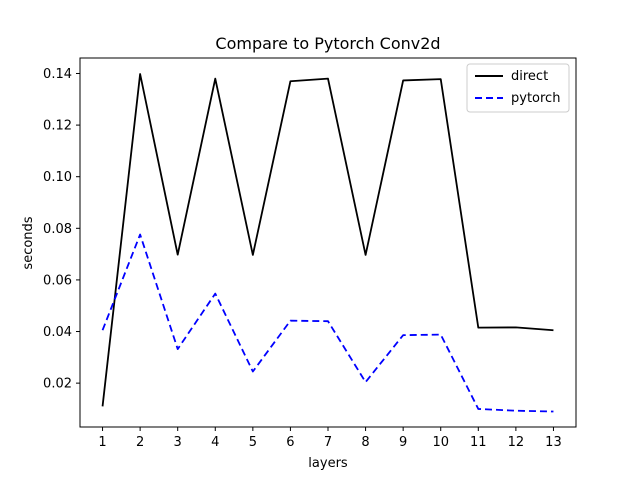 Image resolution: width=640 pixels, height=480 pixels. I want to click on y-tick-label: 0.06, so click(57, 280).